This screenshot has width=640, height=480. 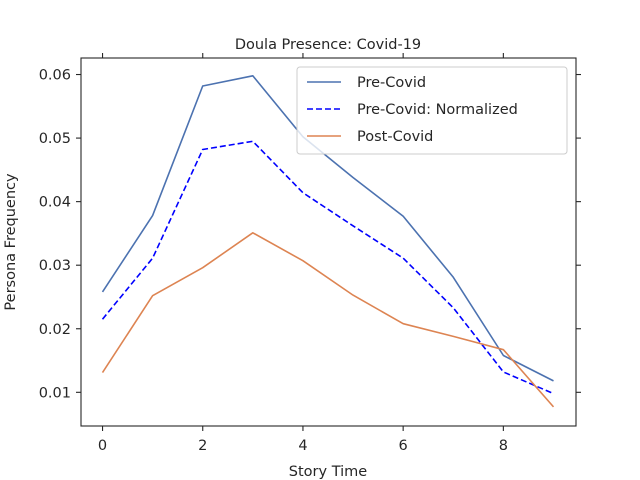 I want to click on y-tick-label: 0.03, so click(x=55, y=266).